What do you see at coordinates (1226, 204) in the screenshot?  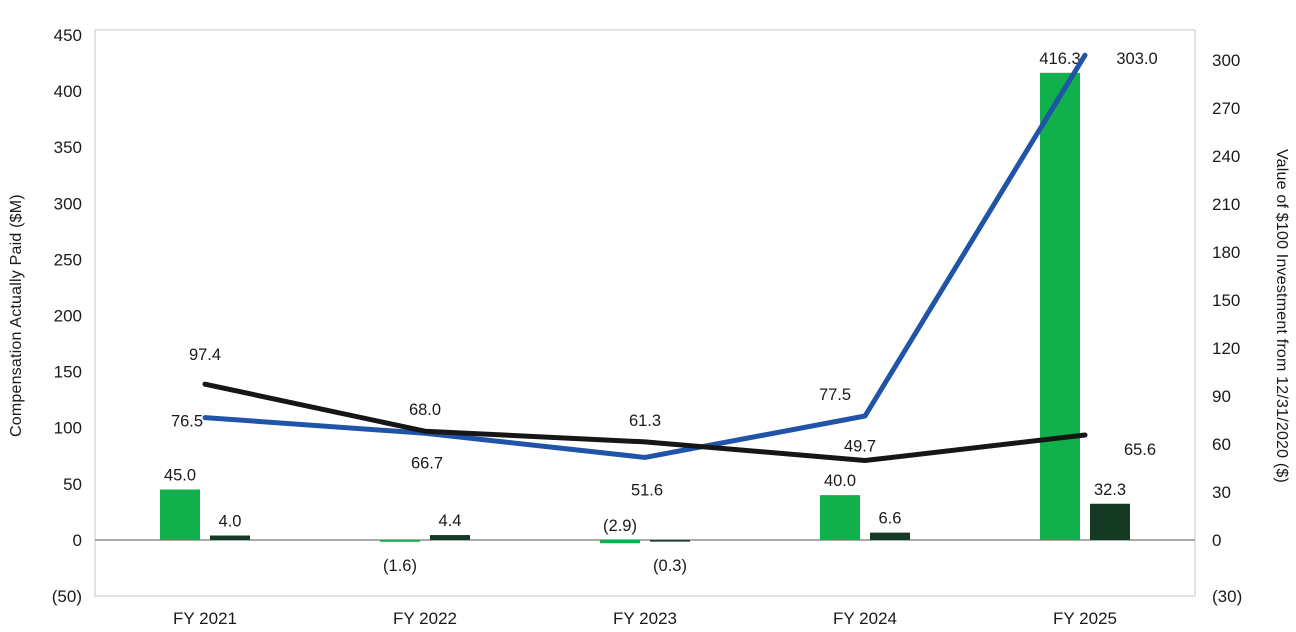 I see `right-axis-tick-label: 210` at bounding box center [1226, 204].